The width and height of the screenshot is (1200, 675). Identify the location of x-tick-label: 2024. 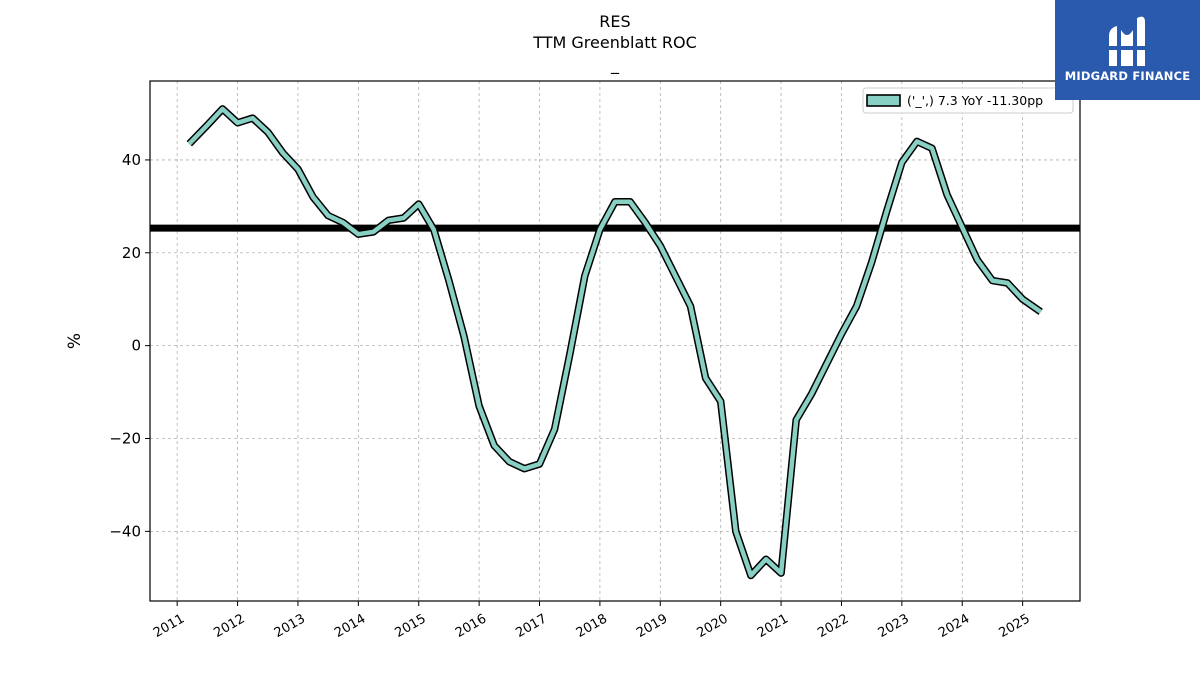
(954, 626).